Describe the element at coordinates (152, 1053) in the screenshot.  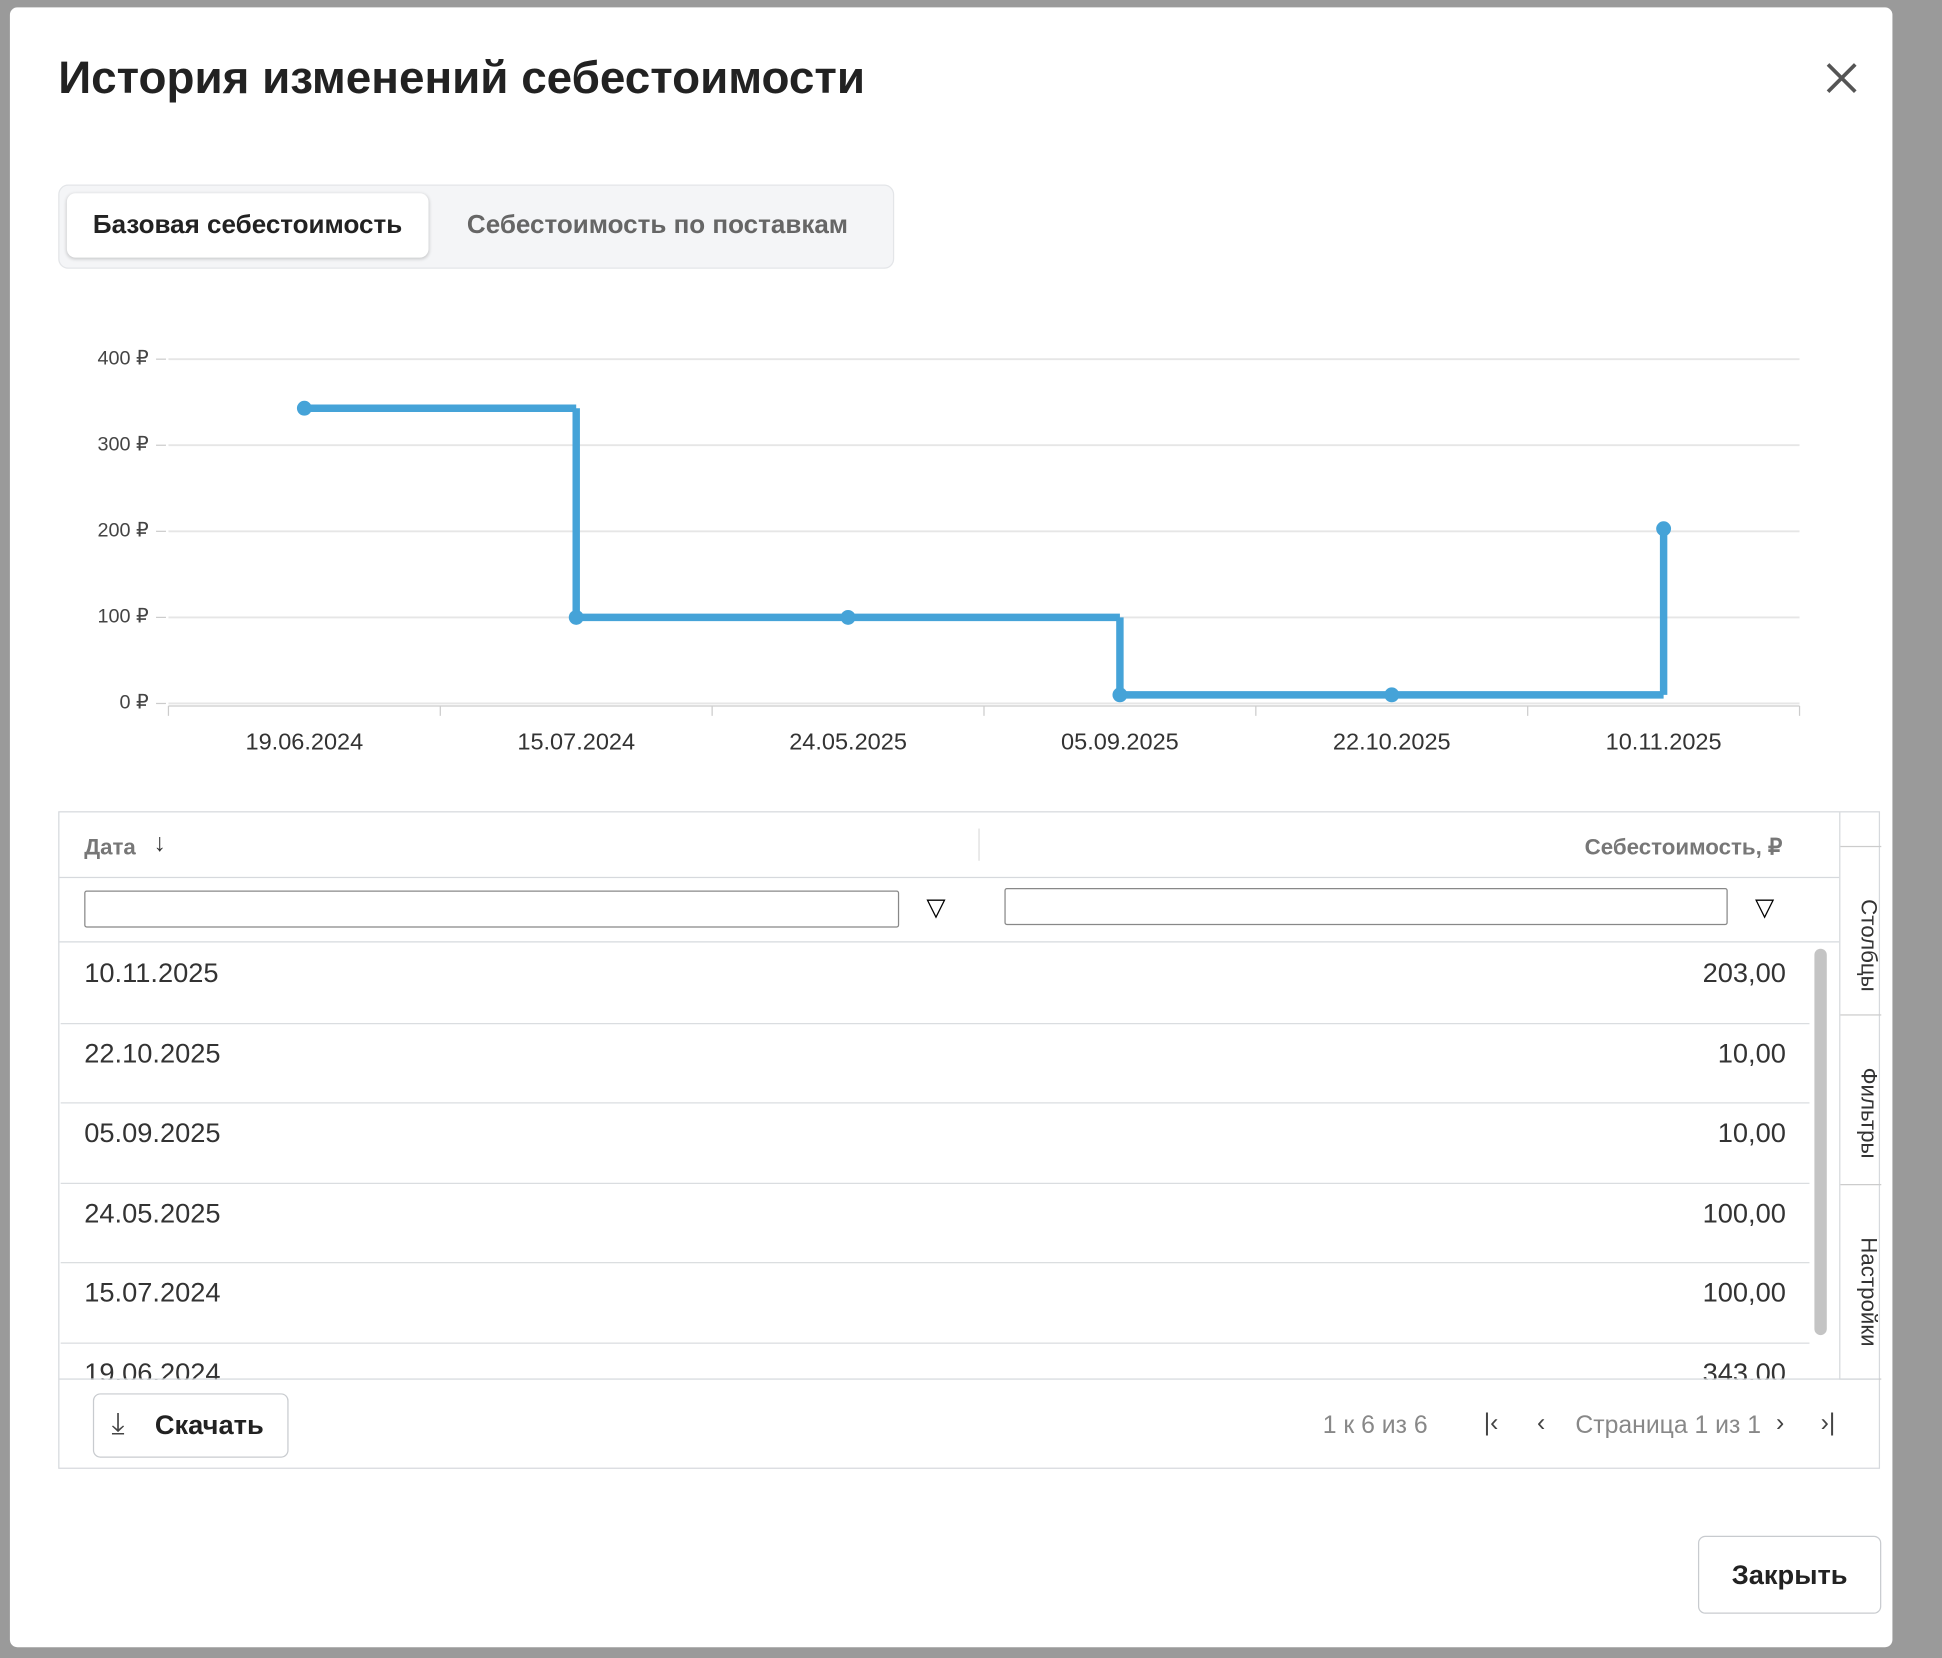
I see `table-cell: 22.10.2025` at that location.